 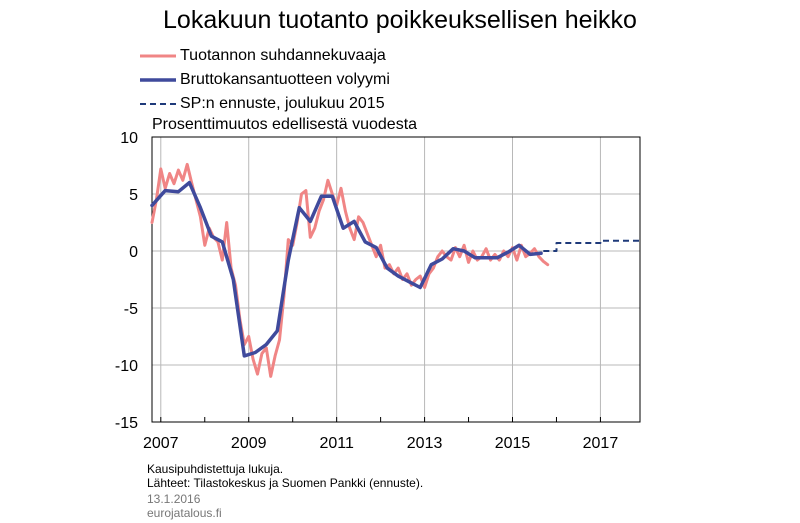 I want to click on x-tick-label: 2007, so click(x=161, y=443).